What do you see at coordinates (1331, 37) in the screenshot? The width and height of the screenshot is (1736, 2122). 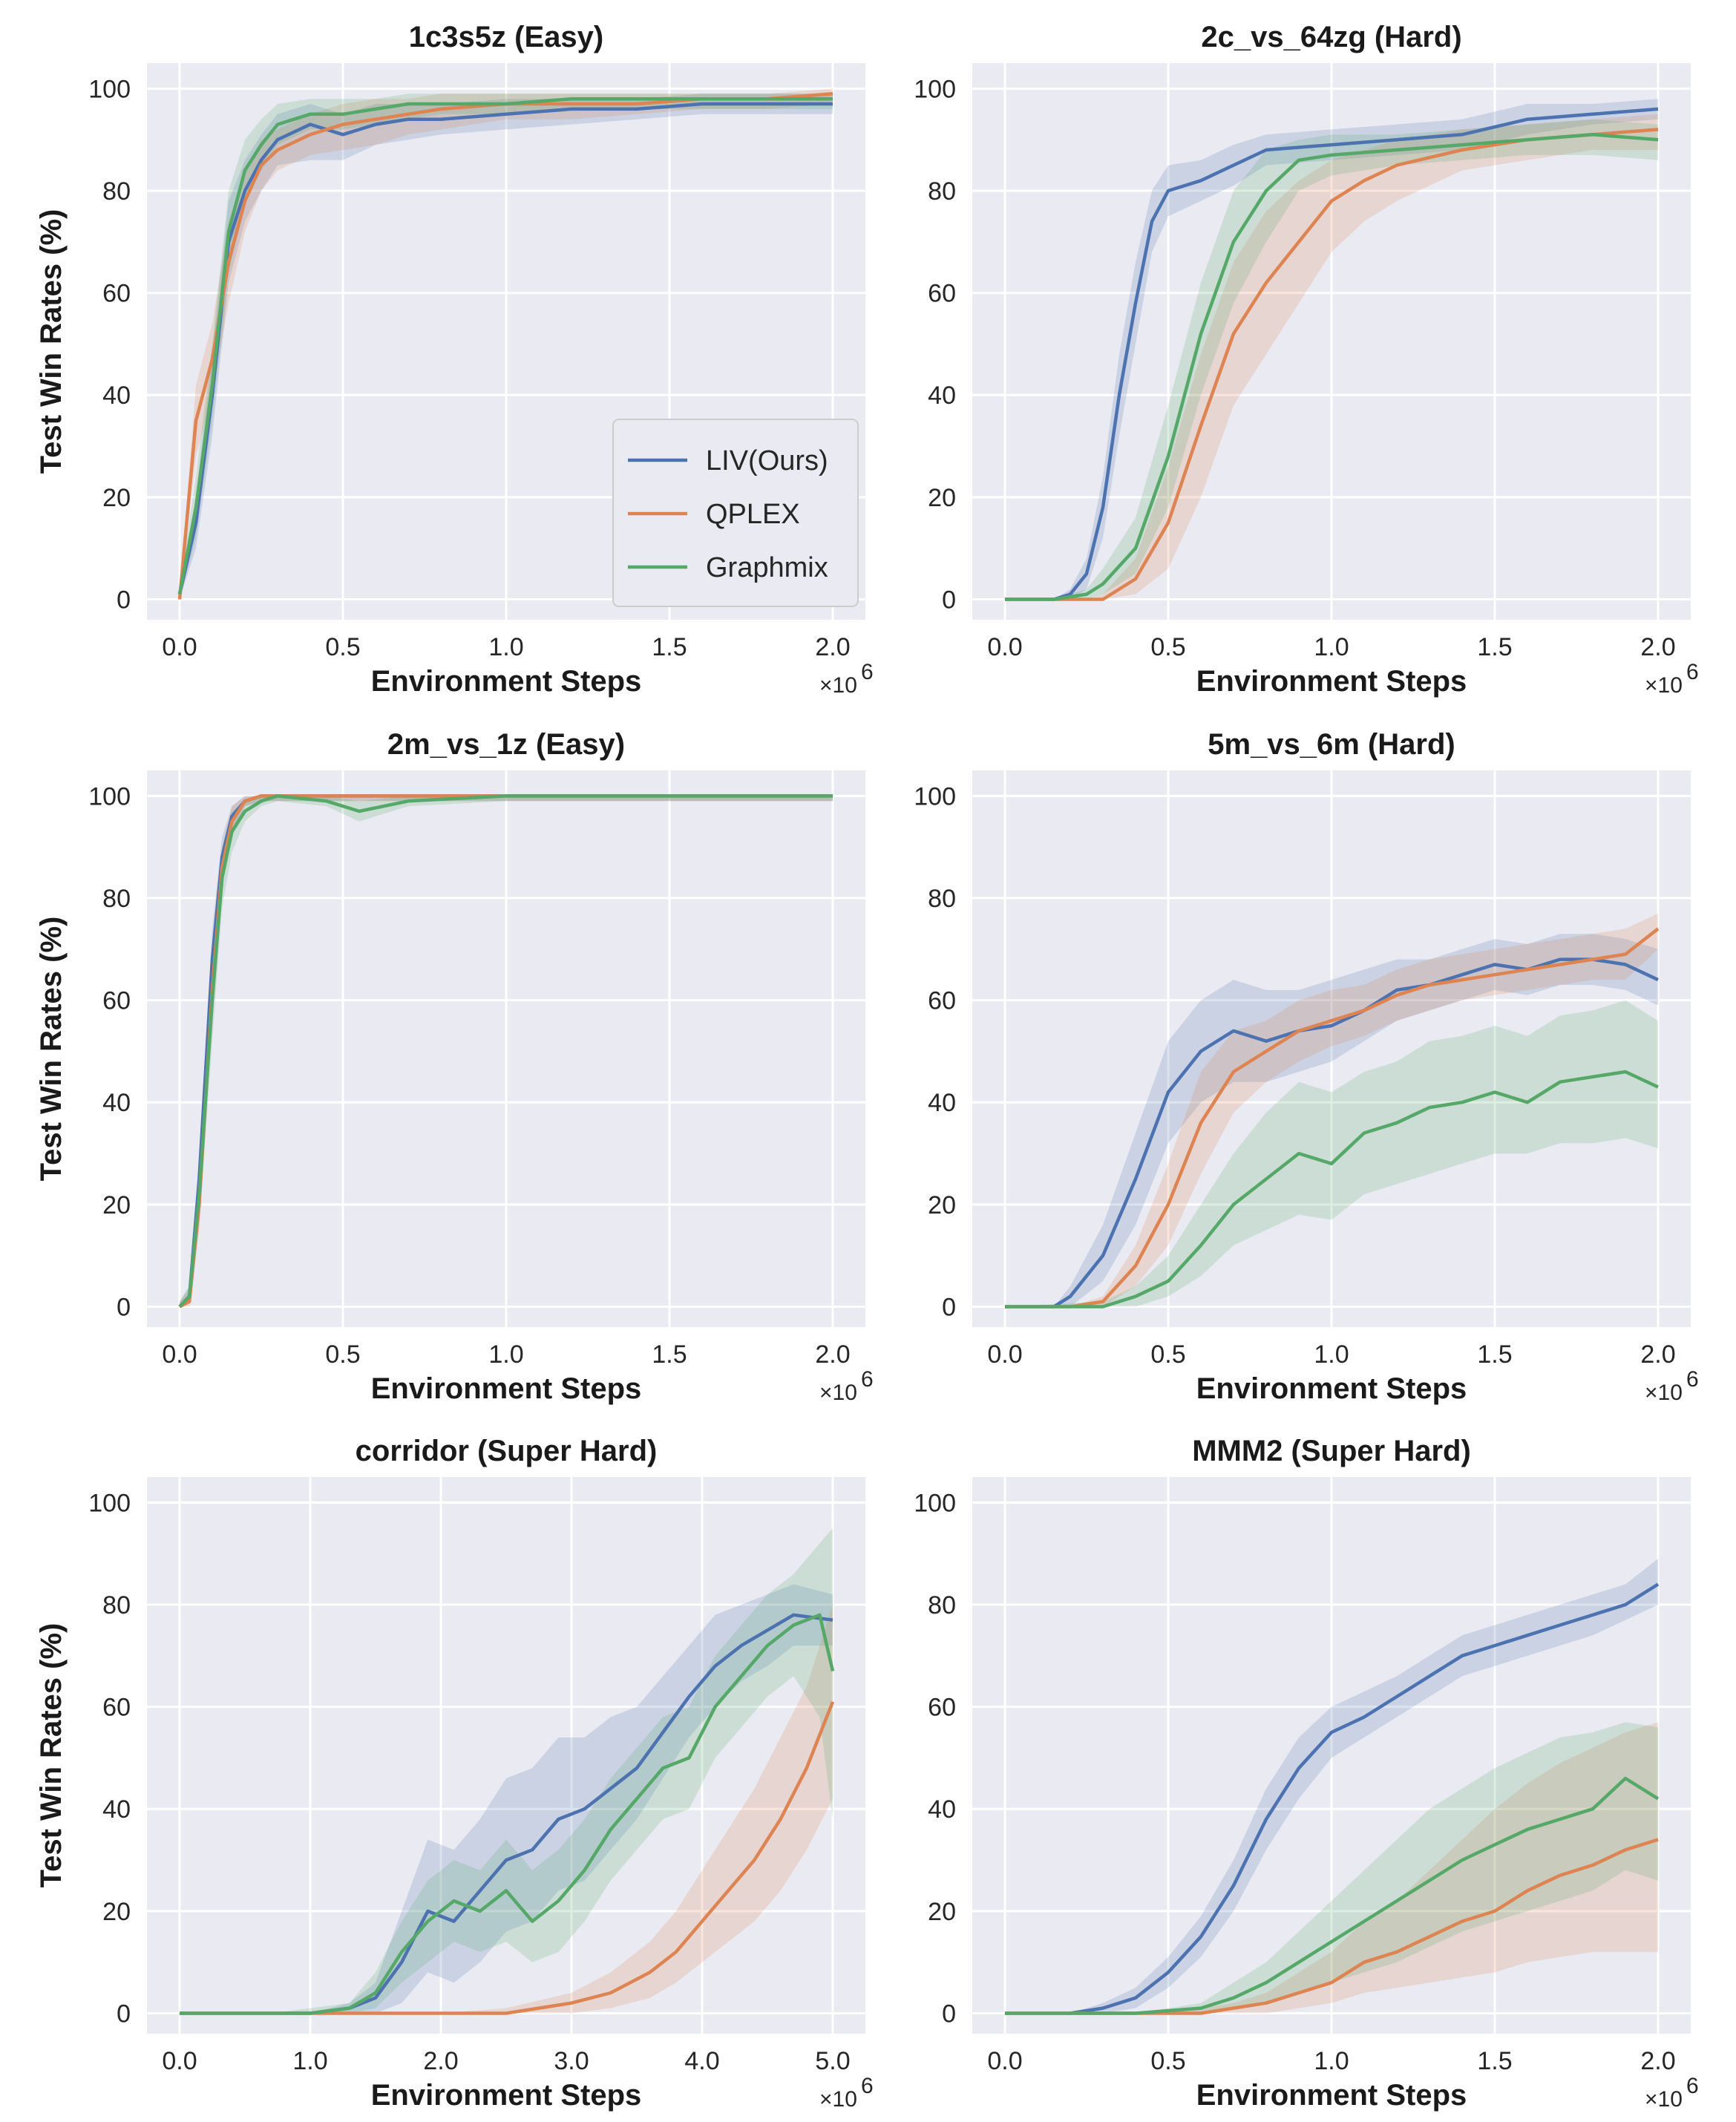 I see `chart-title: 2c_vs_64zg (Hard)` at bounding box center [1331, 37].